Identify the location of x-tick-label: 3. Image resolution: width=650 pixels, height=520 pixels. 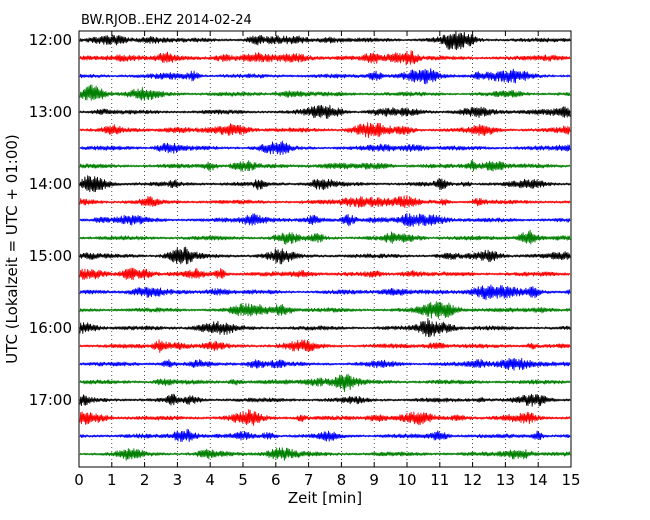
(178, 480).